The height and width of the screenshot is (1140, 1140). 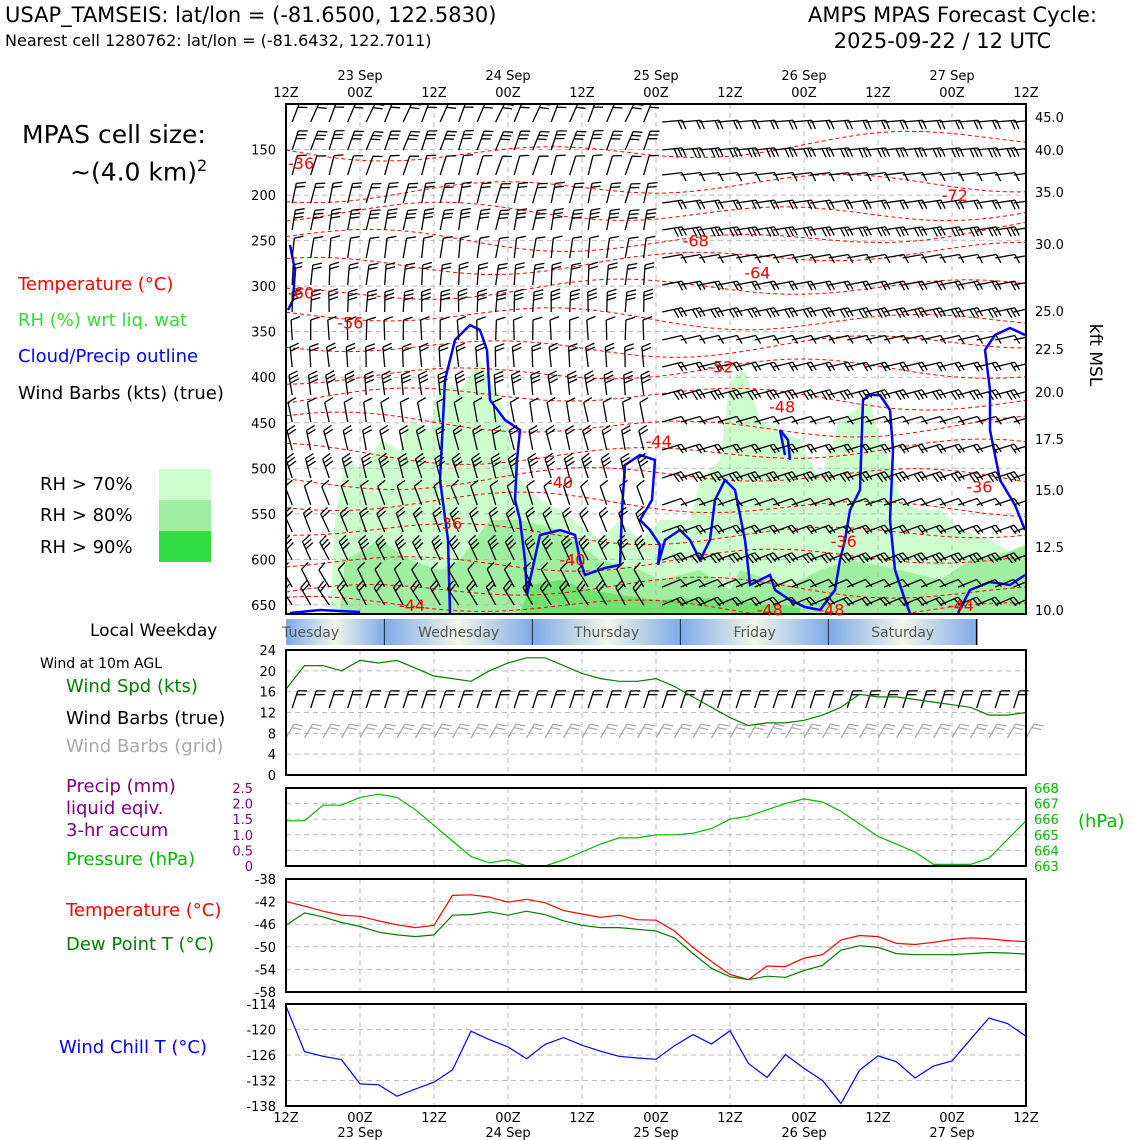 What do you see at coordinates (1049, 245) in the screenshot?
I see `xs-ytick-right: 30.0` at bounding box center [1049, 245].